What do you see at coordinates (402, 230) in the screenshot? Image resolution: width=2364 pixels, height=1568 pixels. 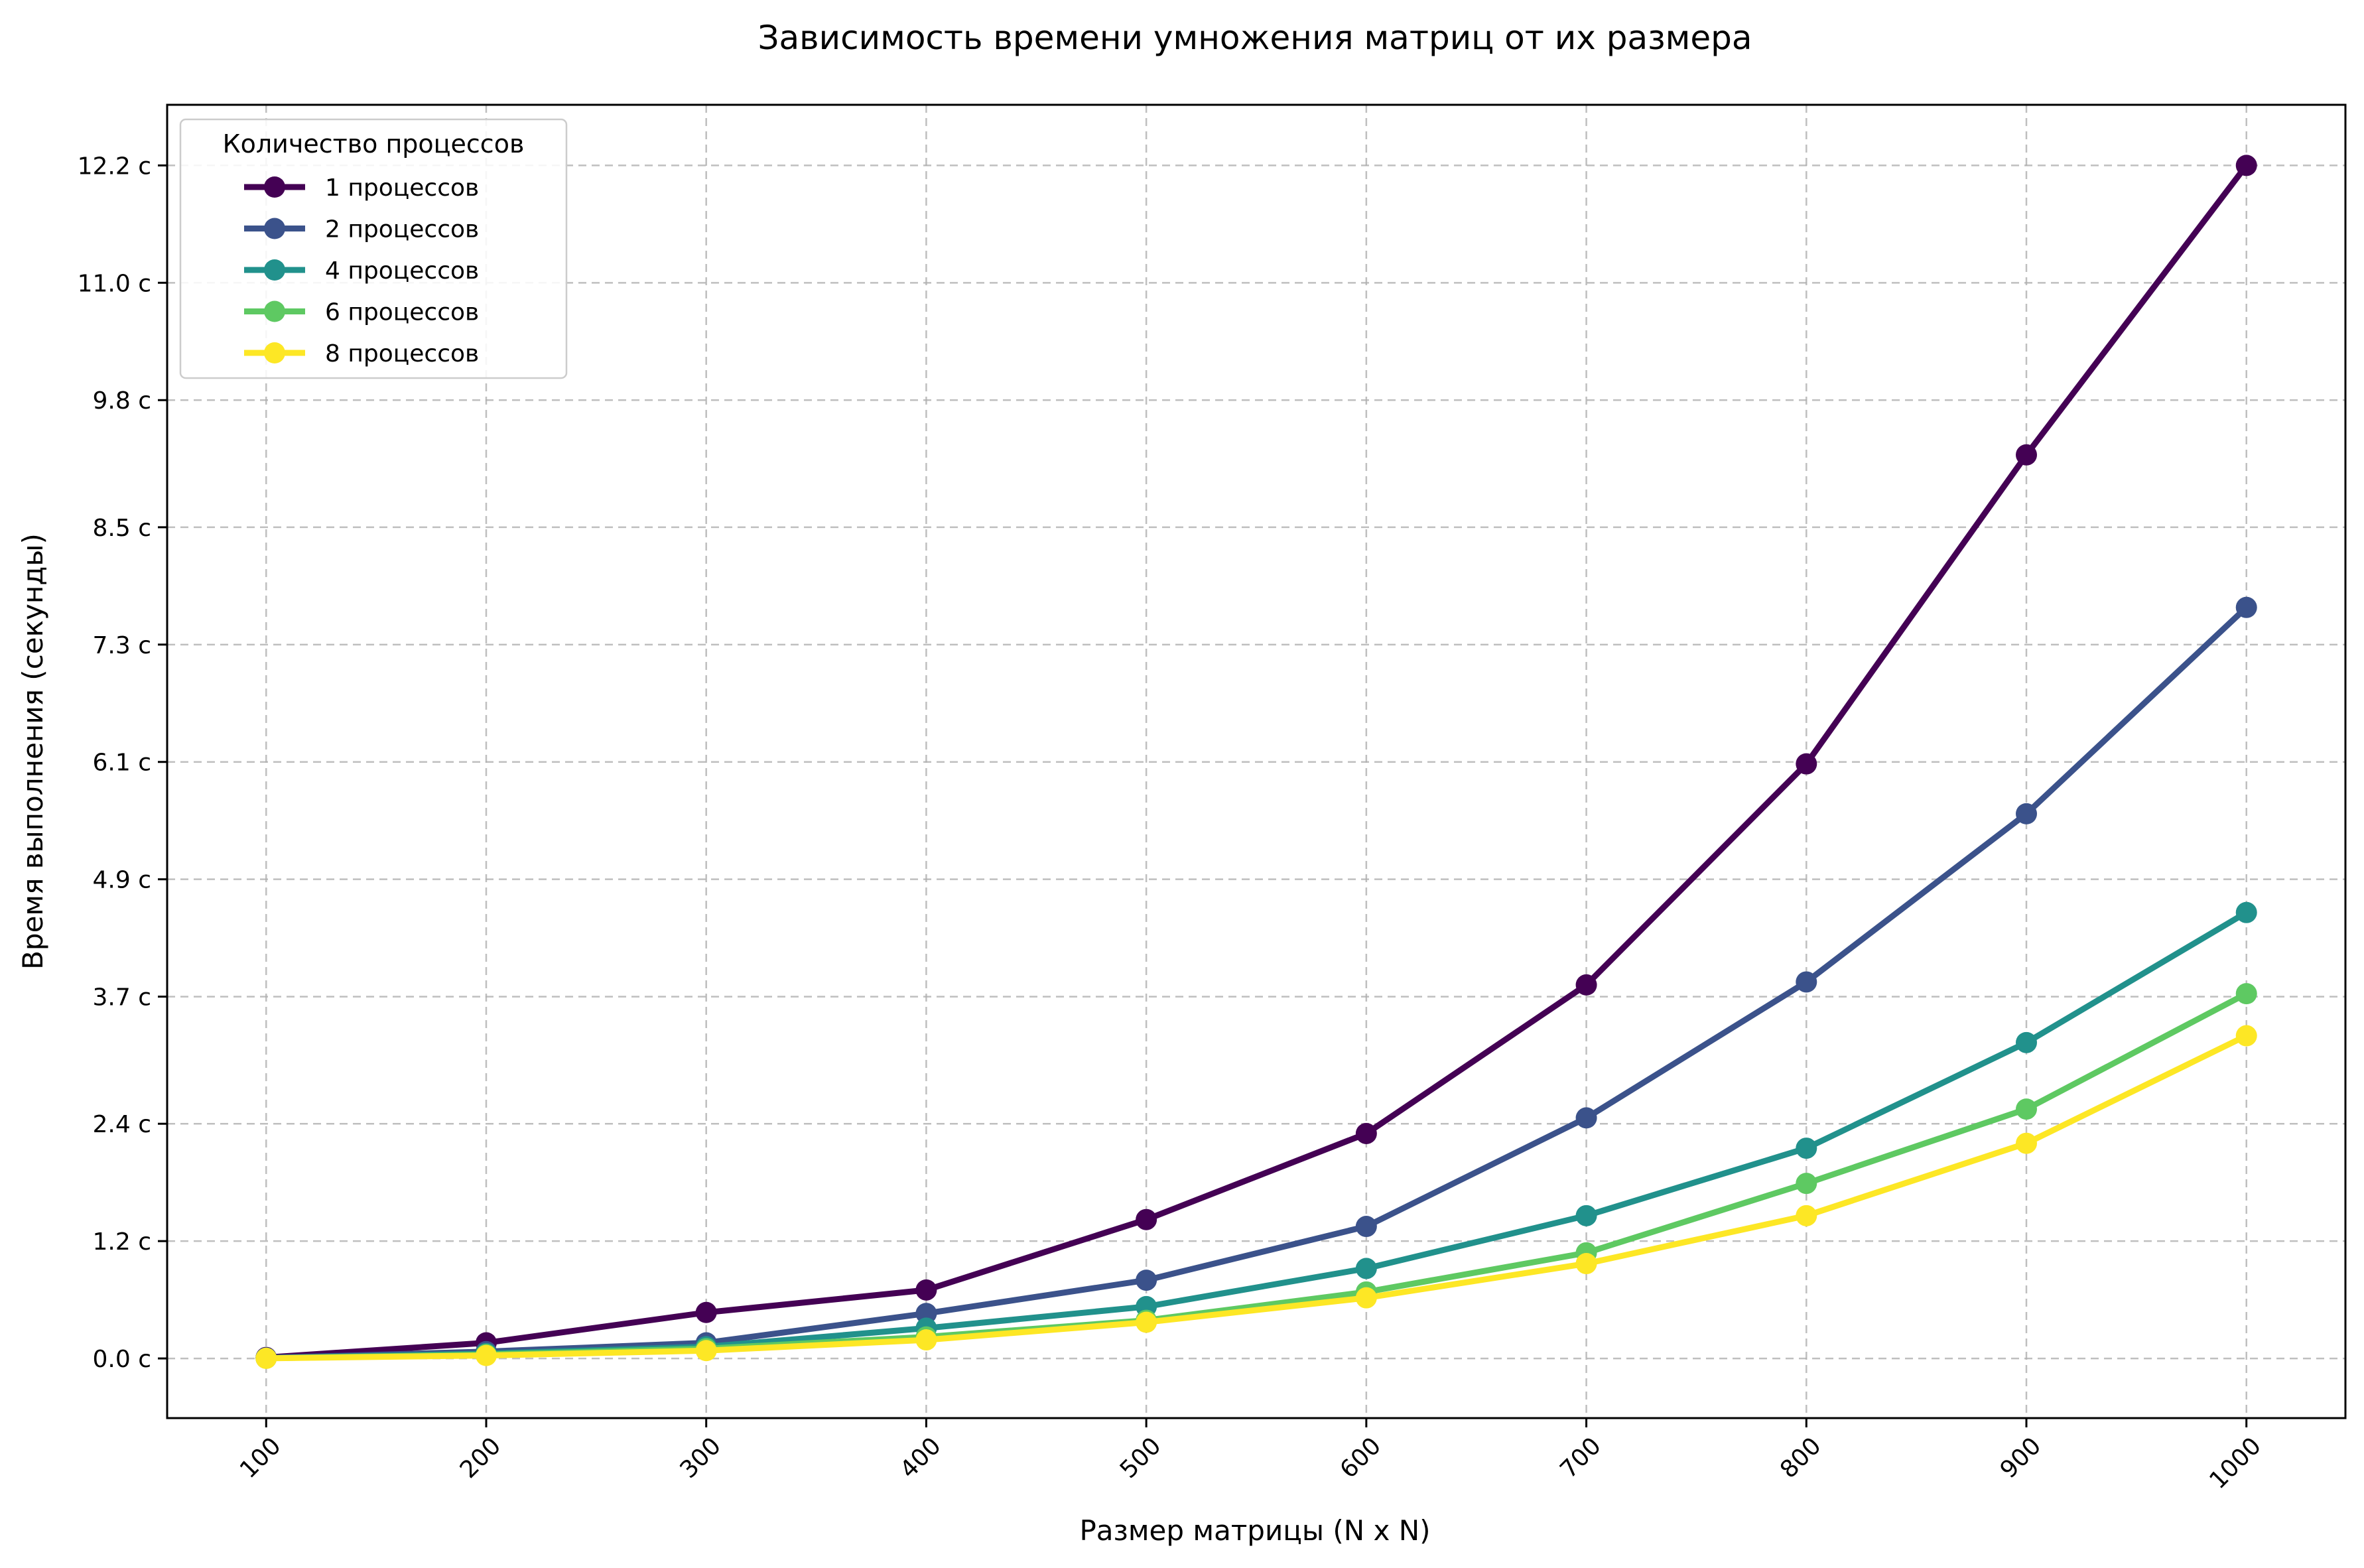 I see `legend-label: 2 процессов` at bounding box center [402, 230].